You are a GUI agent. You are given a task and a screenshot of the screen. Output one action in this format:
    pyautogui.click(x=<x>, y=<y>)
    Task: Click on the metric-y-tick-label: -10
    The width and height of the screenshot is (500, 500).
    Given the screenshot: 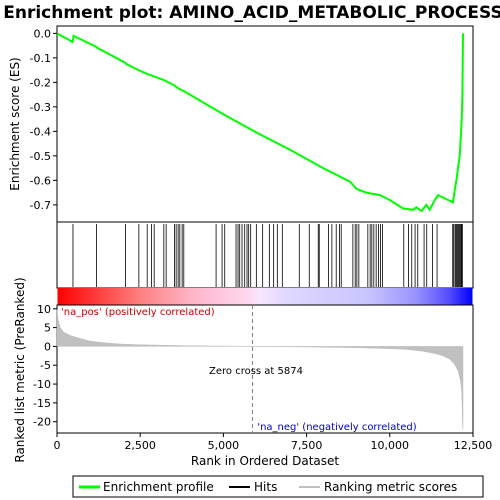 What is the action you would take?
    pyautogui.click(x=42, y=384)
    